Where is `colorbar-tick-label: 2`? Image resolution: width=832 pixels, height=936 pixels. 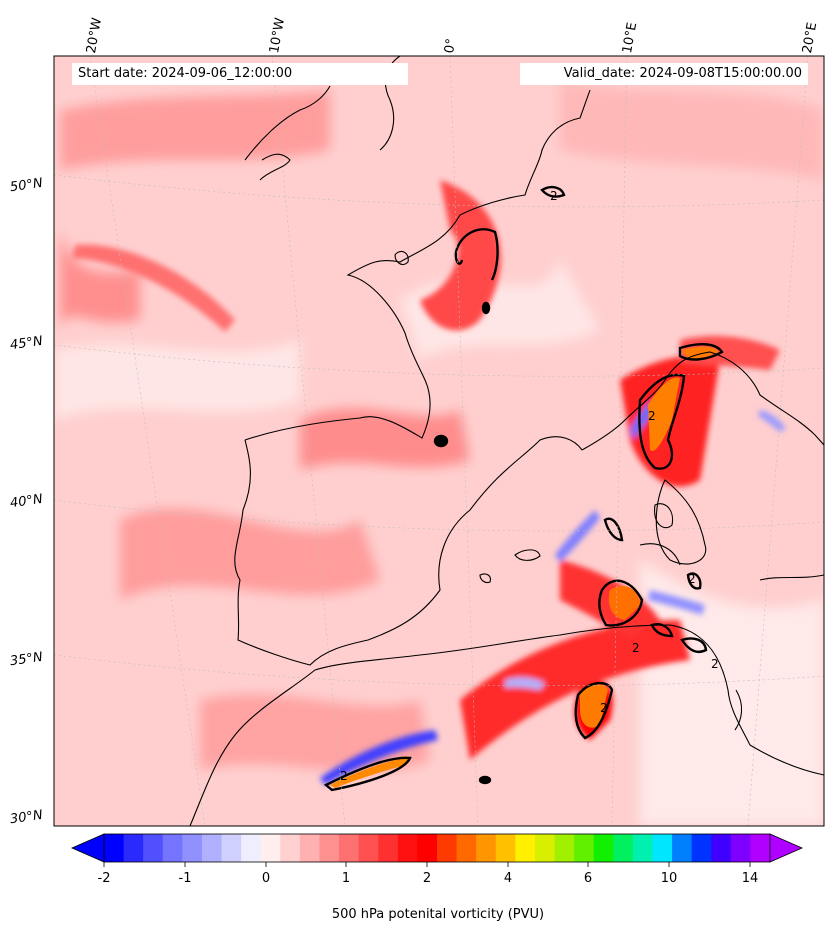 colorbar-tick-label: 2 is located at coordinates (427, 878).